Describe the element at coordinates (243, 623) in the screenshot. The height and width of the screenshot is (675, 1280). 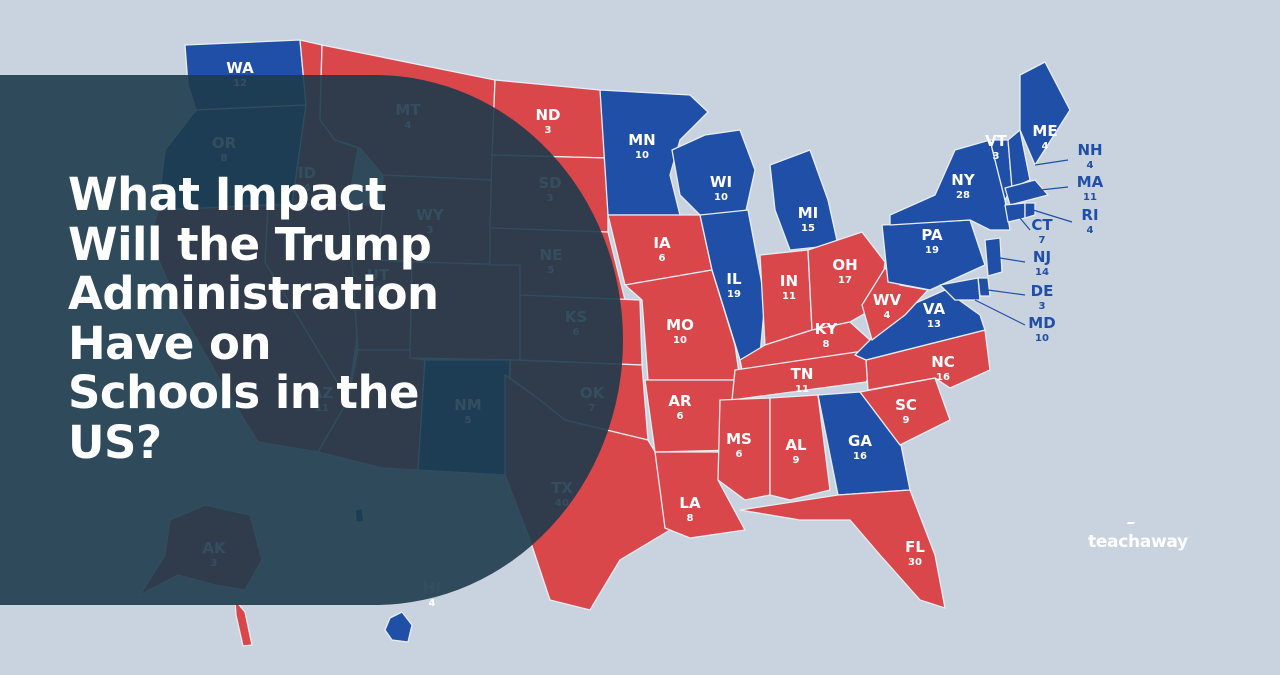
I see `state-AK-tail` at that location.